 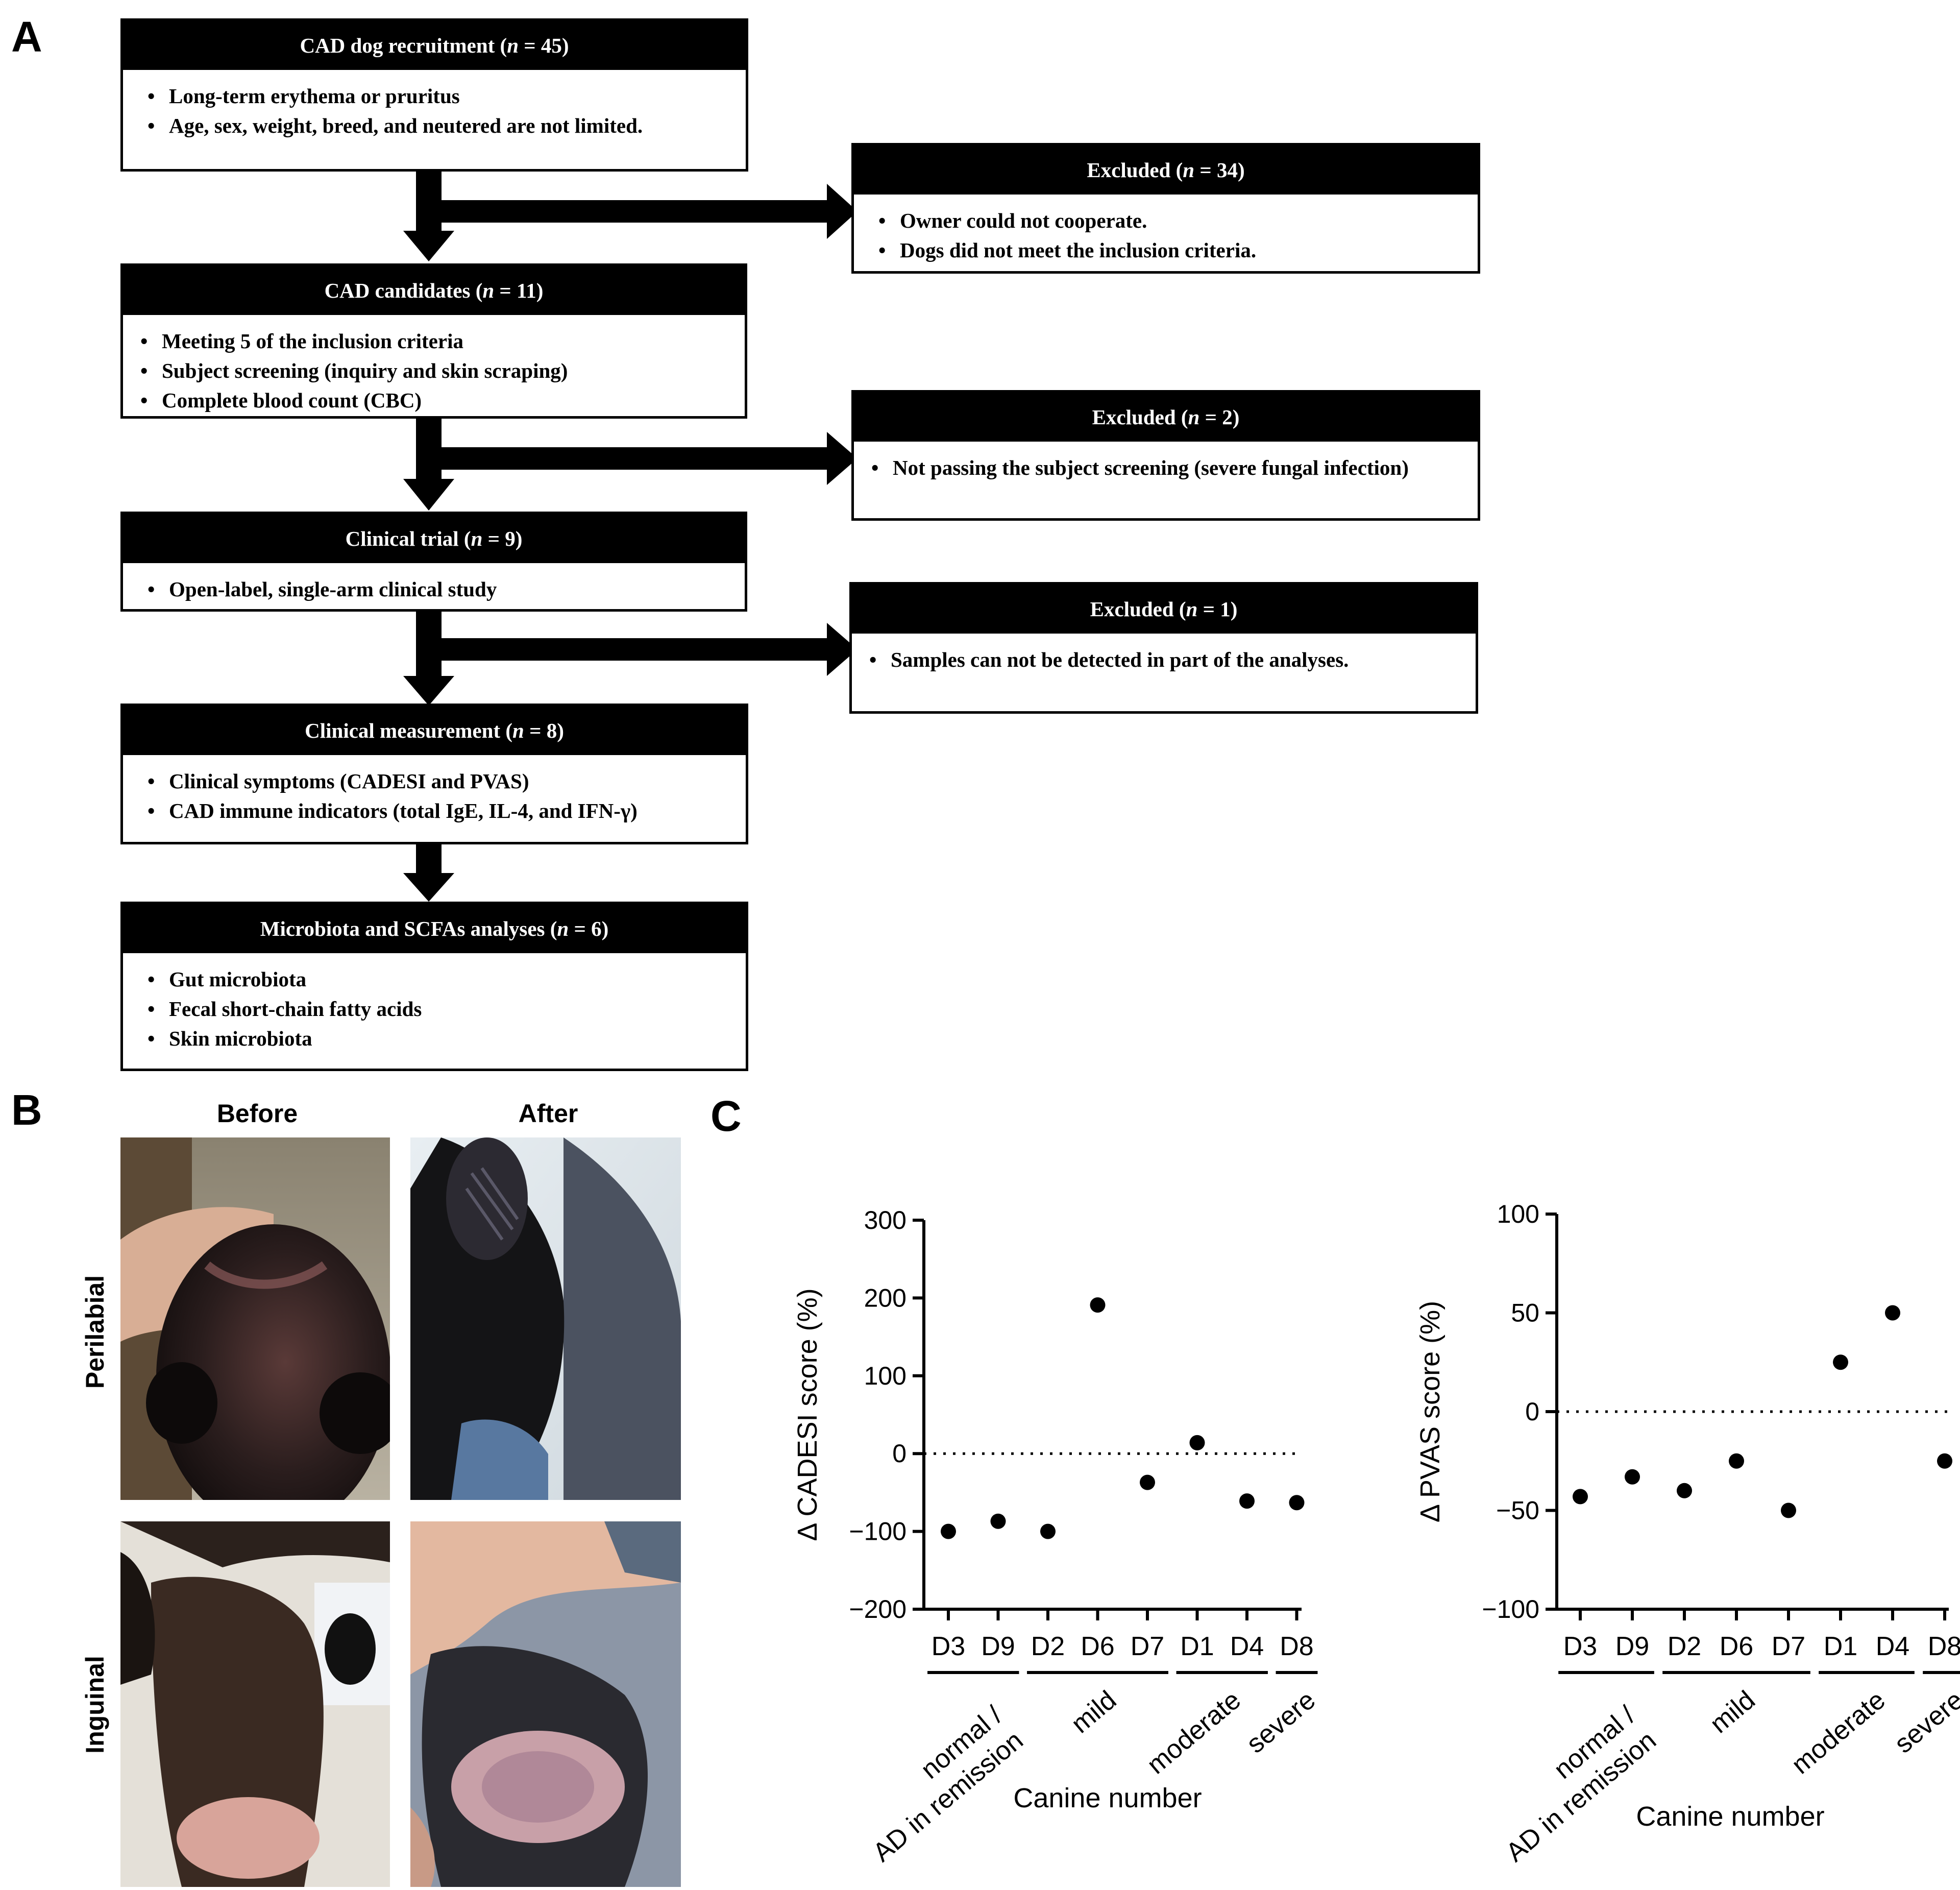 I want to click on y-tick-label: −100, so click(x=877, y=1531).